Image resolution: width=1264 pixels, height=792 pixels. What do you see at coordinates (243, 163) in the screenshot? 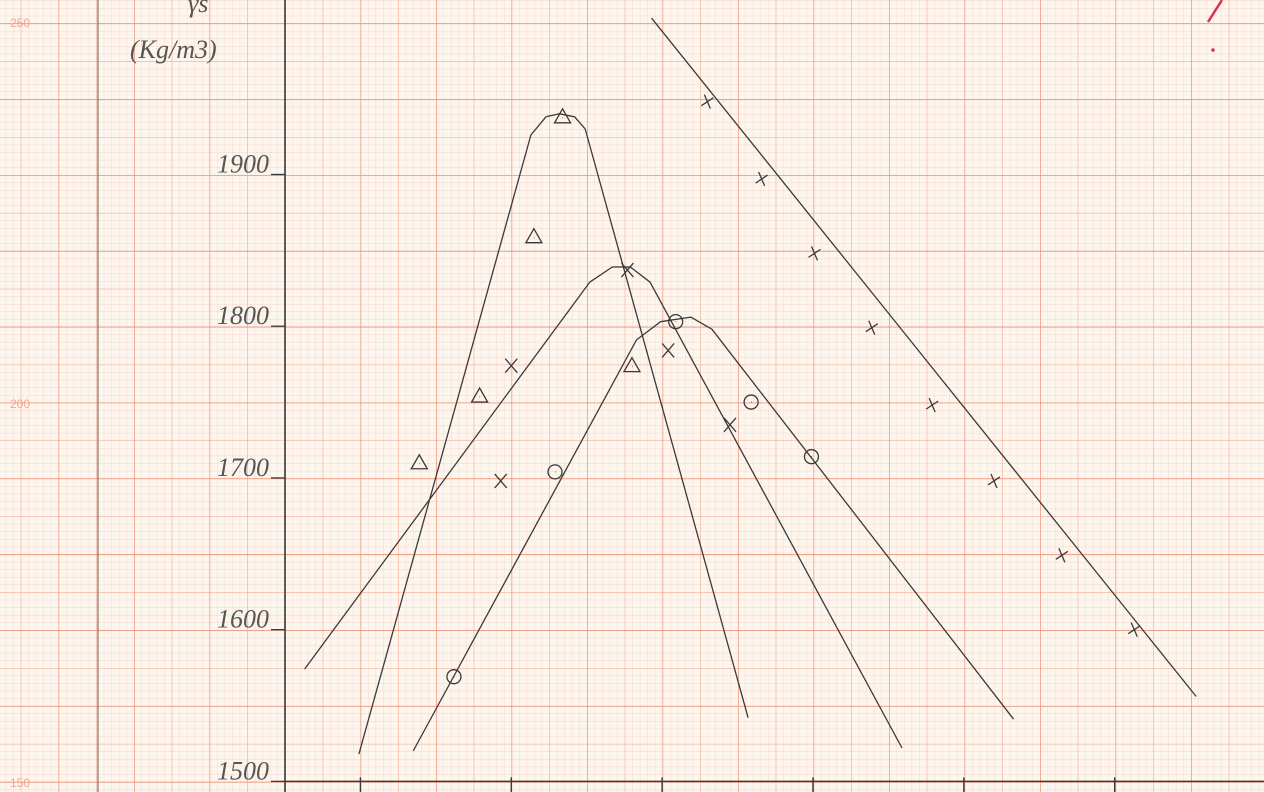
I see `y-tick-label: 1900` at bounding box center [243, 163].